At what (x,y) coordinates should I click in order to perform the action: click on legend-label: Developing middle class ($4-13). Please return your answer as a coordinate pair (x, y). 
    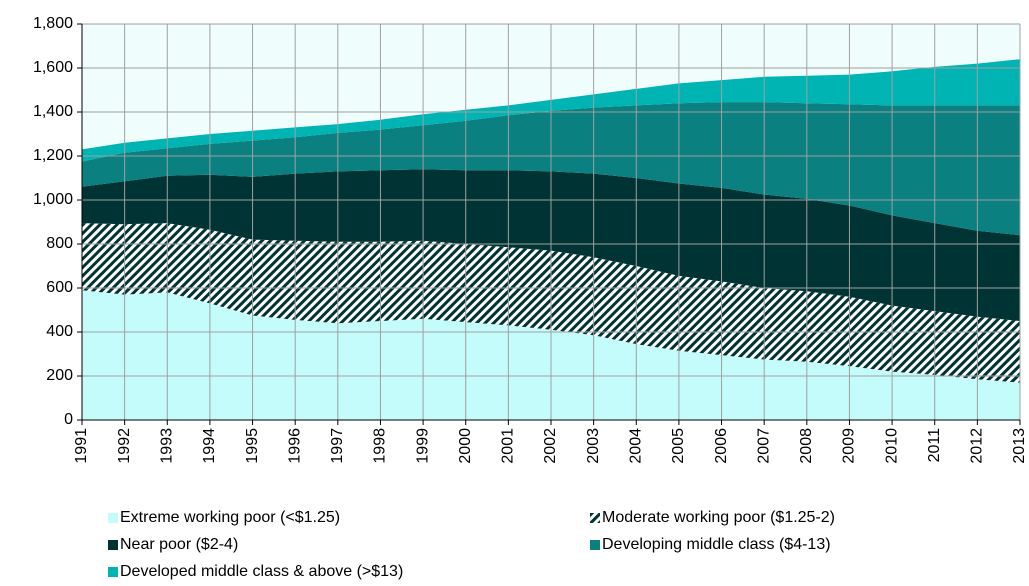
    Looking at the image, I should click on (716, 544).